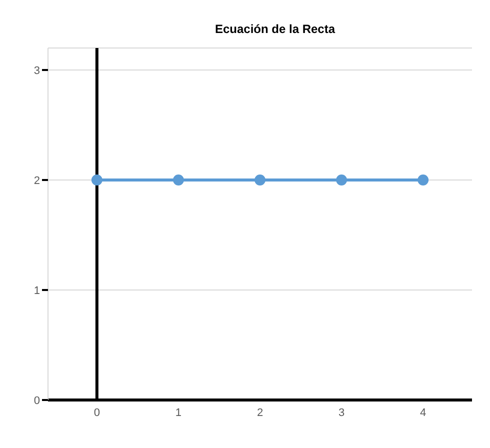 This screenshot has height=448, width=490. Describe the element at coordinates (260, 412) in the screenshot. I see `x-tick-label: 2` at that location.